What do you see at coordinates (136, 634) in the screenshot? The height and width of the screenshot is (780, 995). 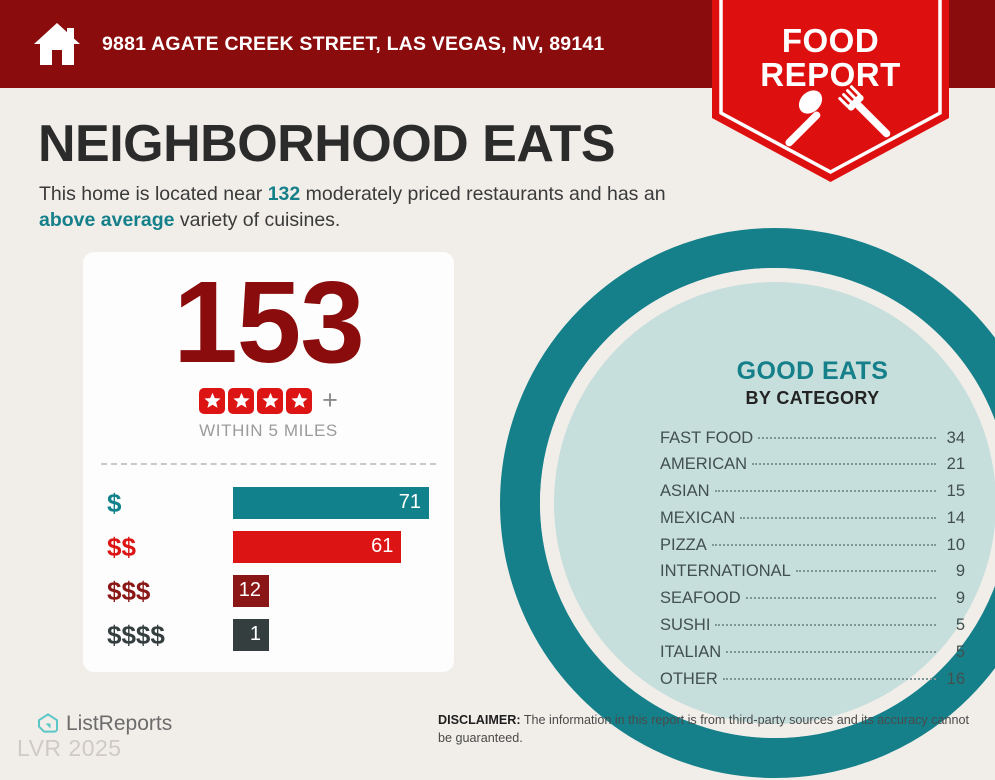 I see `price-tier-label: $$$$` at bounding box center [136, 634].